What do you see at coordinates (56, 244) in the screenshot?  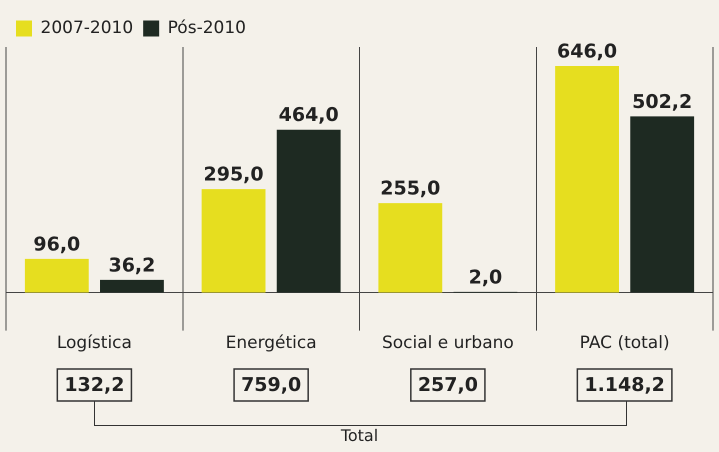 I see `data-label: 96,0` at bounding box center [56, 244].